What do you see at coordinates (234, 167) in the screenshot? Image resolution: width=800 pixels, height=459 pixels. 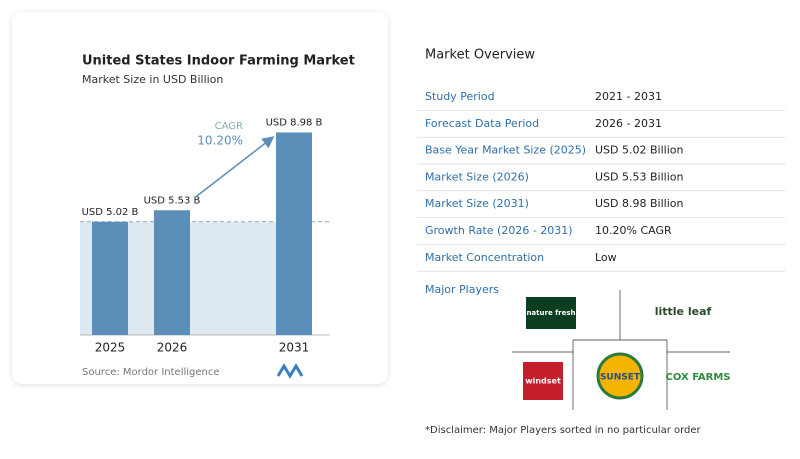 I see `cagr-arrow` at bounding box center [234, 167].